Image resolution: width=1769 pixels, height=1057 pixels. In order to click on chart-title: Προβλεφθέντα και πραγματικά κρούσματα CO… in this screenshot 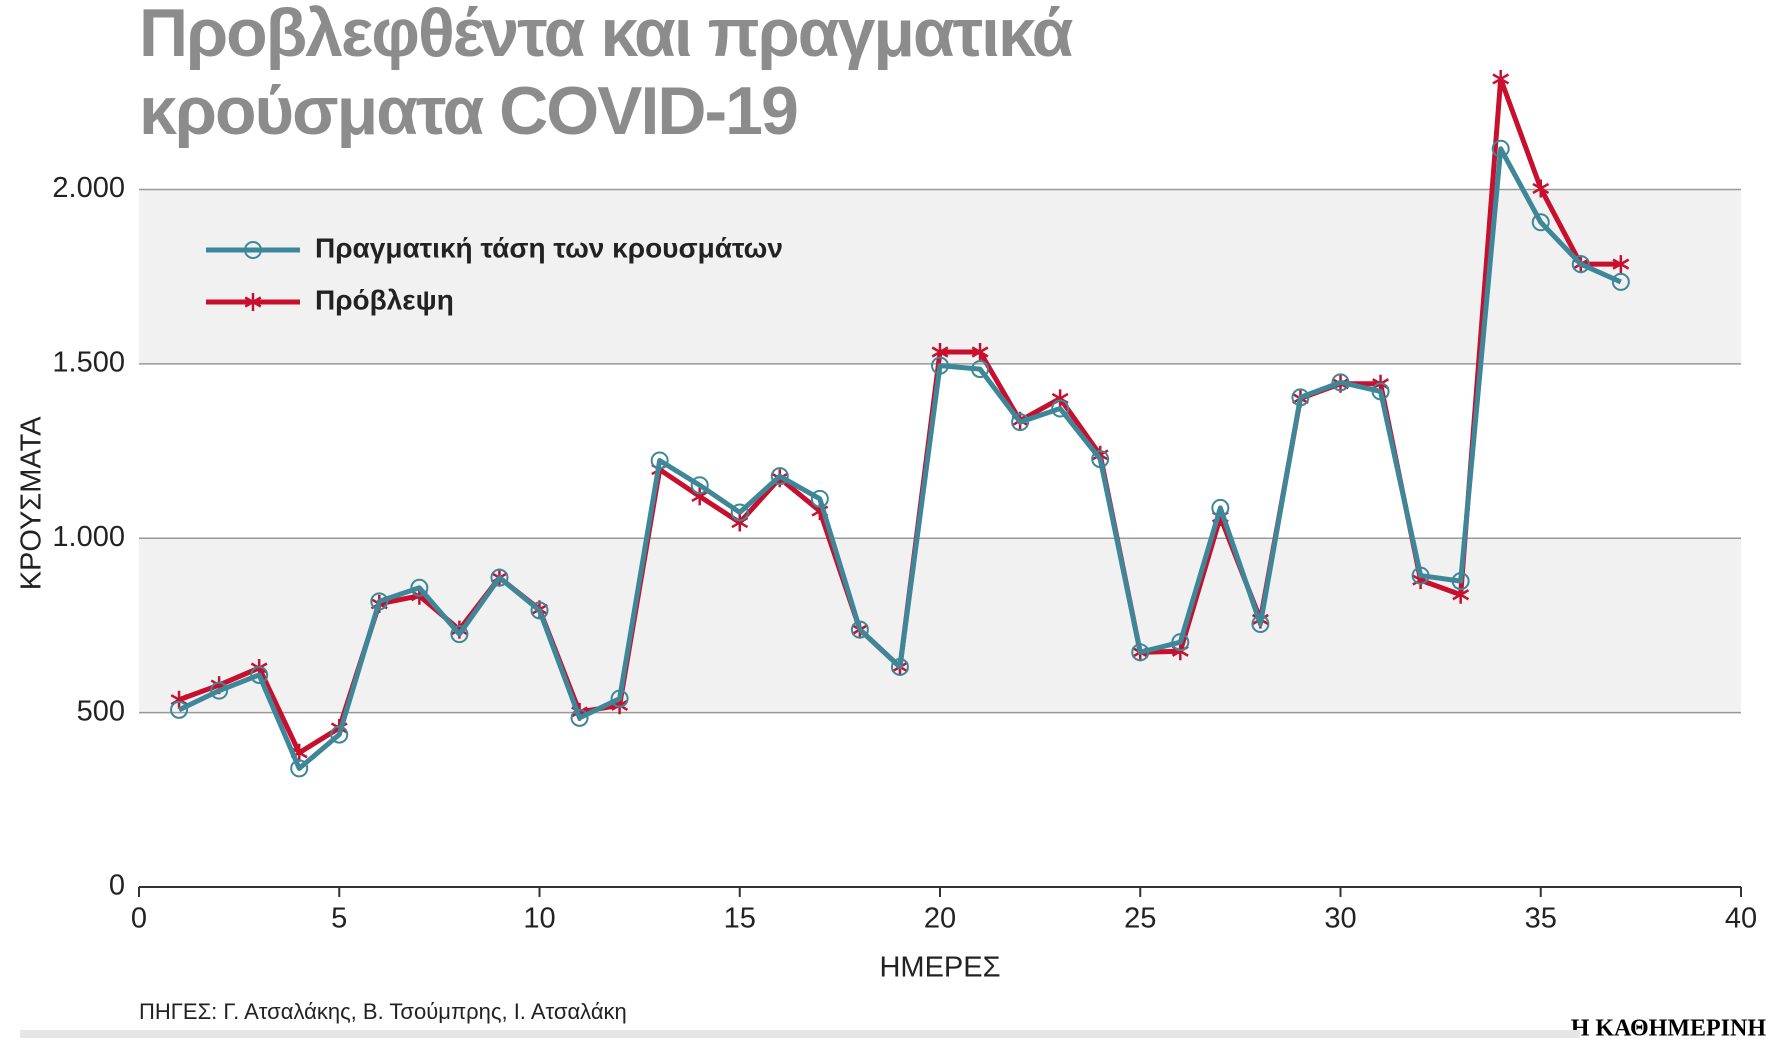, I will do `click(606, 74)`.